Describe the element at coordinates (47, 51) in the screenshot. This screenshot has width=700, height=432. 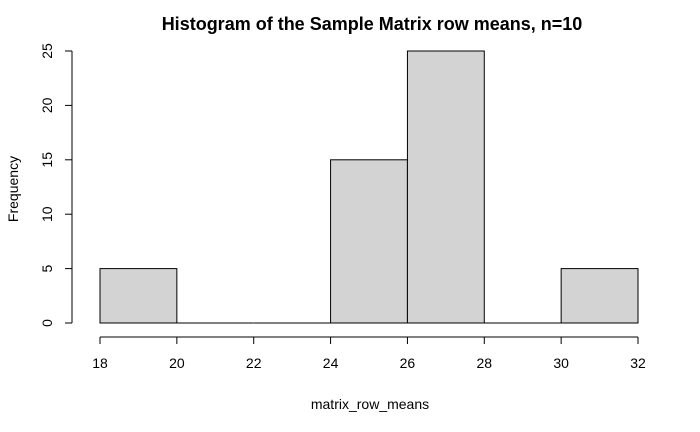
I see `y-tick-label: 25` at that location.